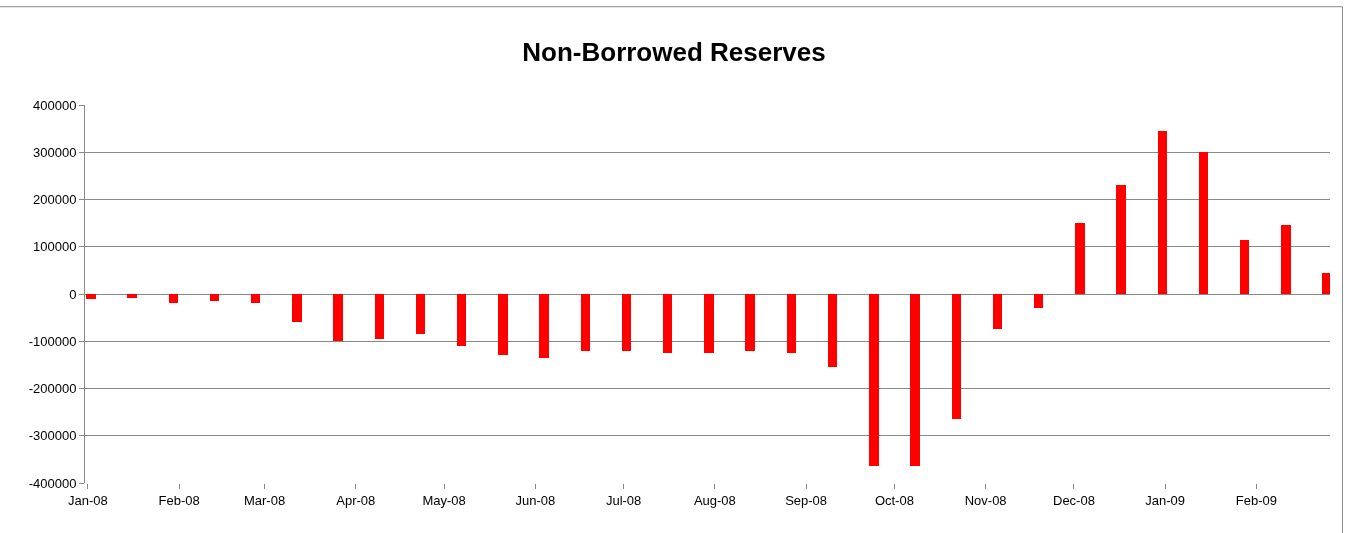 This screenshot has width=1348, height=533. Describe the element at coordinates (88, 500) in the screenshot. I see `x-tick-label: Jan-08` at that location.